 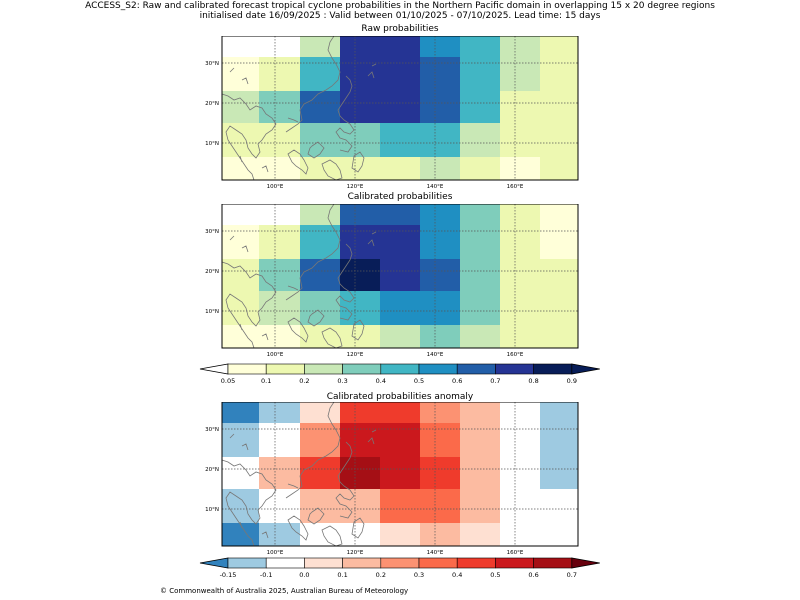 I want to click on raw-panel-title: Raw probabilities, so click(x=400, y=29).